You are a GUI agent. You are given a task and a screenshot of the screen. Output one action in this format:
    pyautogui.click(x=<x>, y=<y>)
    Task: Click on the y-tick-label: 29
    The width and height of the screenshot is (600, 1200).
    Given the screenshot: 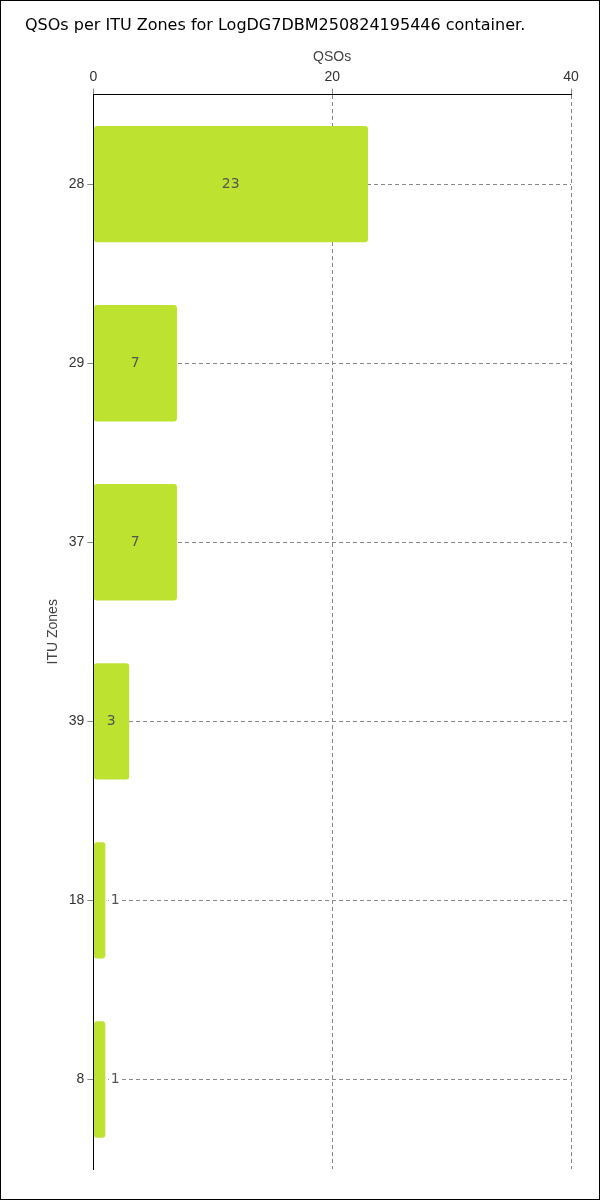 What is the action you would take?
    pyautogui.click(x=76, y=362)
    